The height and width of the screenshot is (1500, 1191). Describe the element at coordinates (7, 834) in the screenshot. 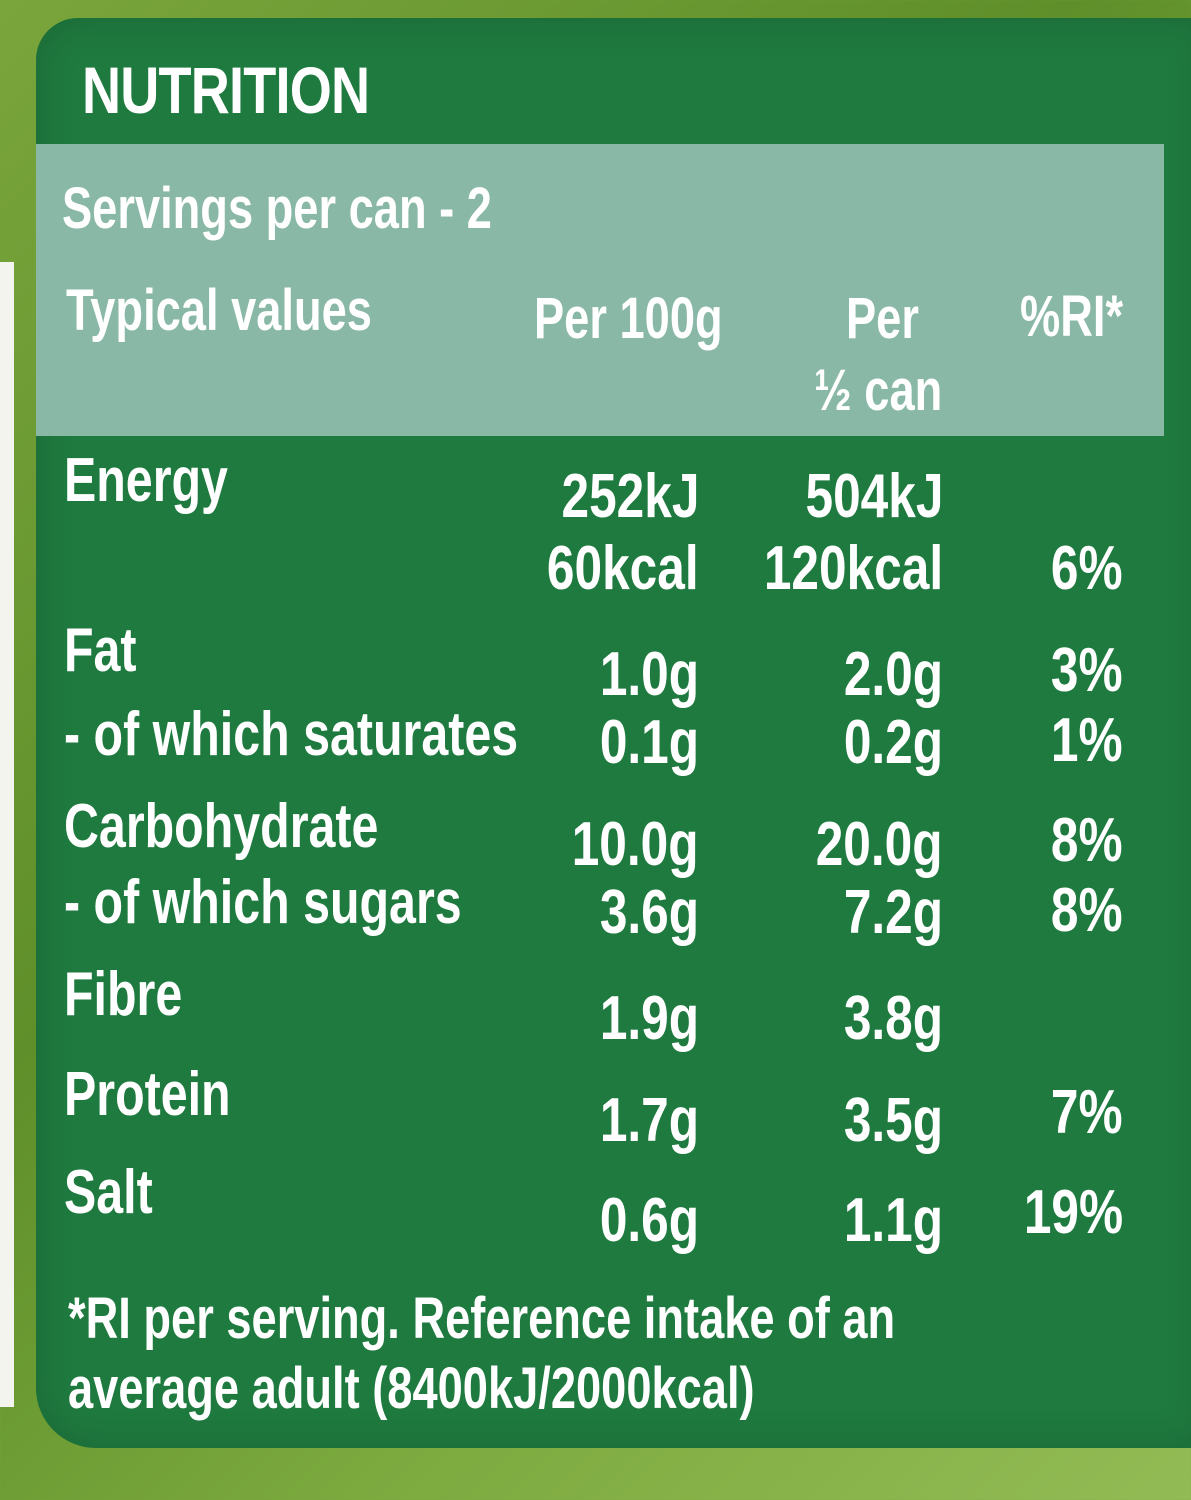

I see `white-background-strip` at that location.